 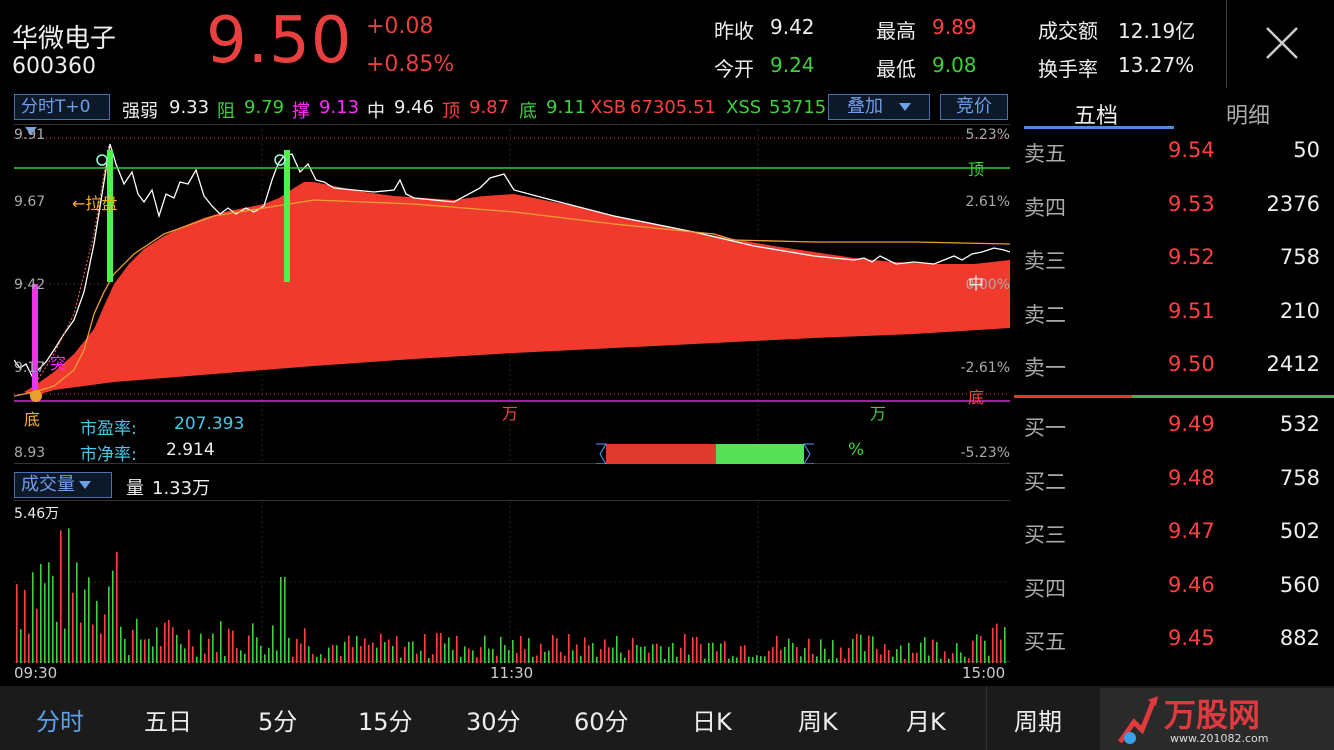 What do you see at coordinates (566, 107) in the screenshot?
I see `bottom-value: 9.11` at bounding box center [566, 107].